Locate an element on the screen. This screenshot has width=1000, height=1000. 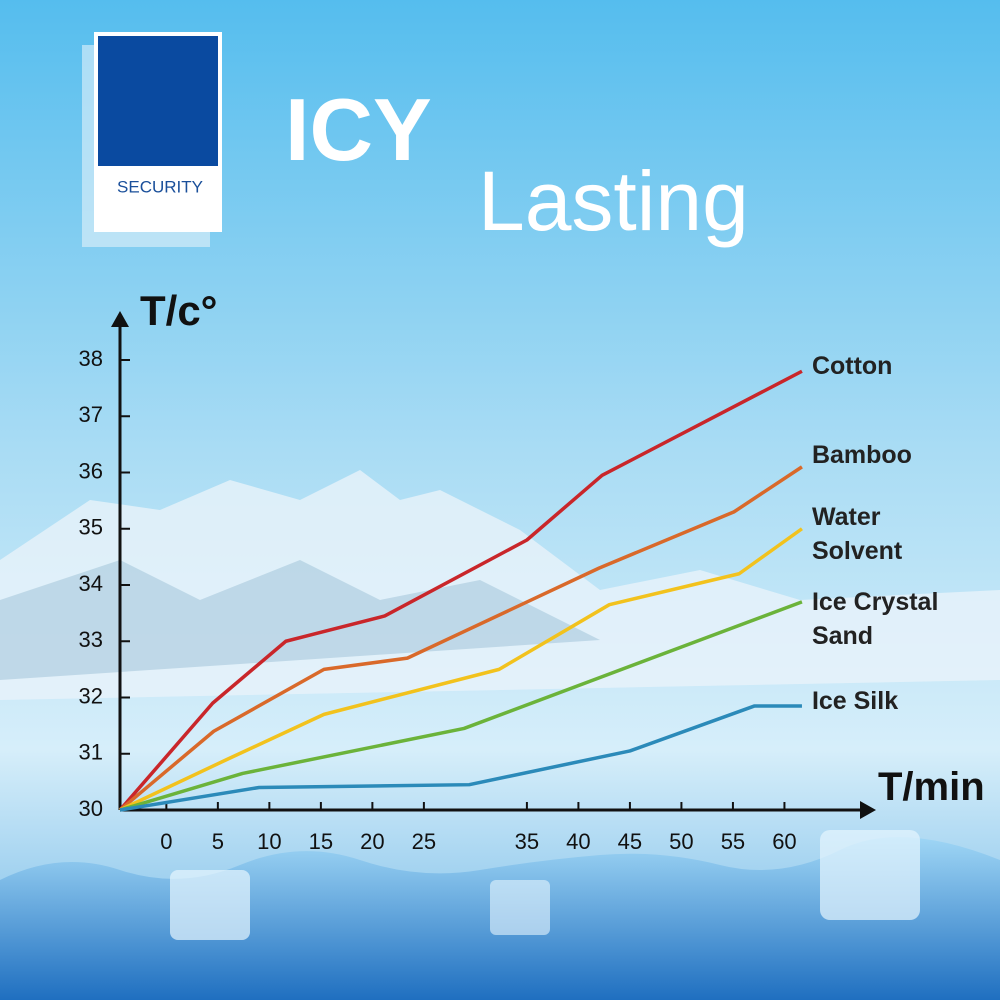
x-tick-label: 20 is located at coordinates (372, 841).